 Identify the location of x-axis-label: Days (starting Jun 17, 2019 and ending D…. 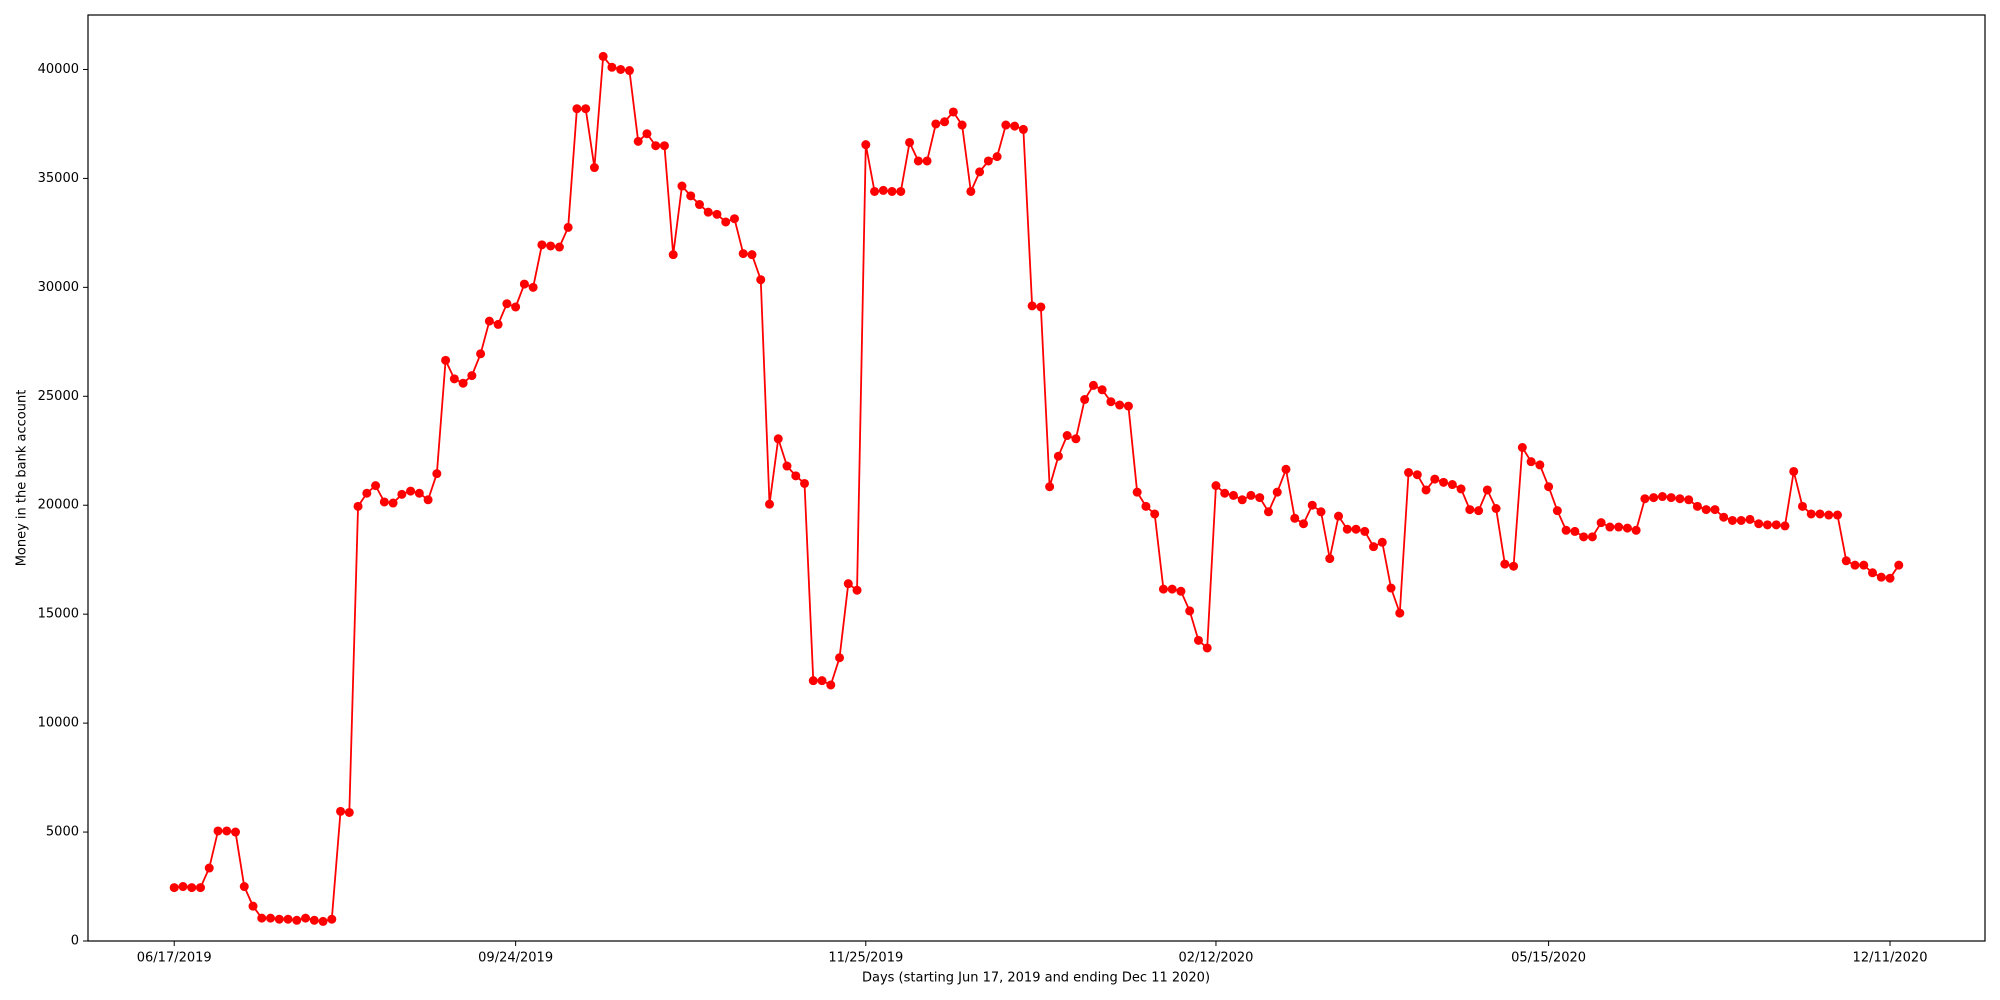
(1036, 978).